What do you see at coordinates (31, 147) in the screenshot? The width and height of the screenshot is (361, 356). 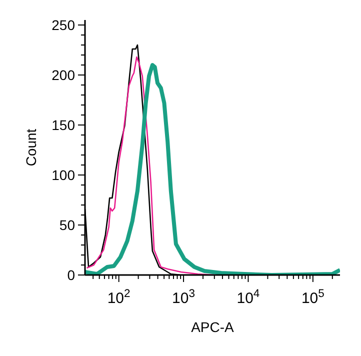 I see `y-axis-title: Count` at bounding box center [31, 147].